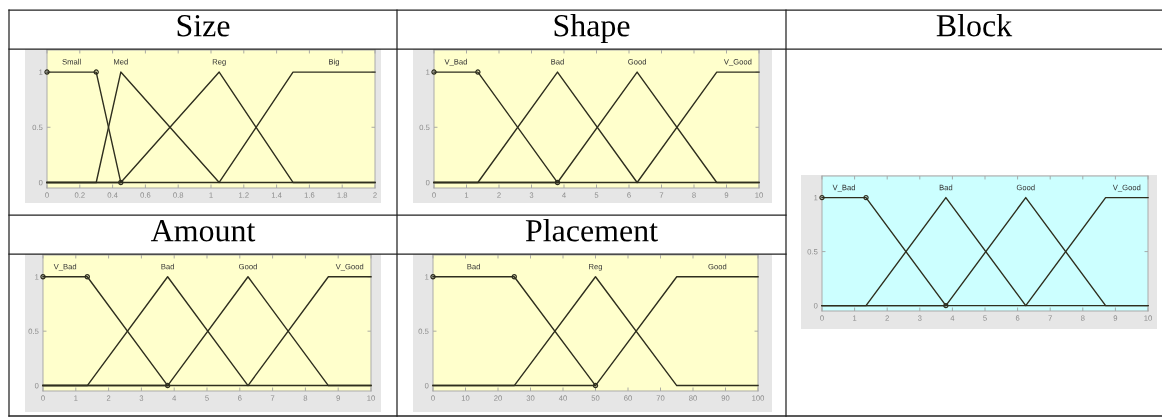 This screenshot has width=1162, height=418. I want to click on chart-title: Size, so click(203, 26).